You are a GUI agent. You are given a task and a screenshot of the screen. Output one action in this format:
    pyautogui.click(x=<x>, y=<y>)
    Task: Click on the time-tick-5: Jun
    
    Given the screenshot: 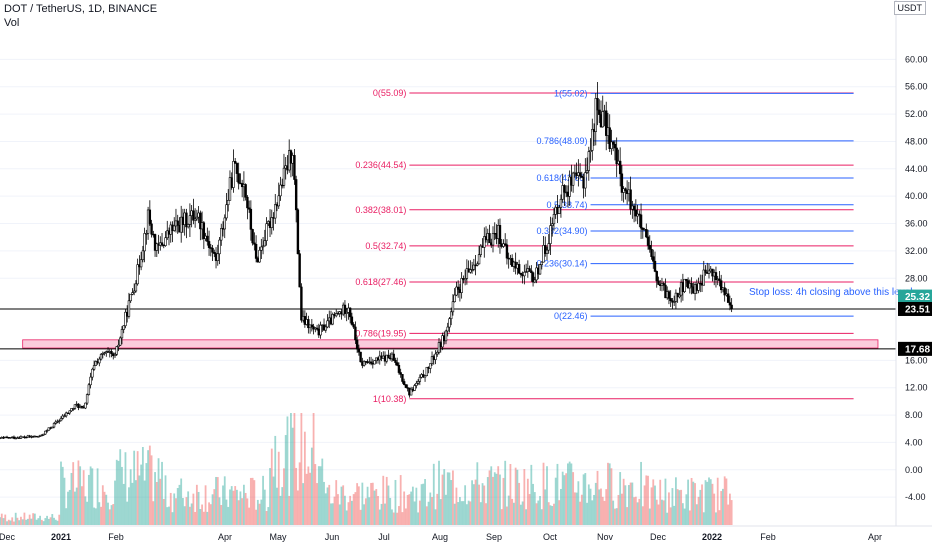 What is the action you would take?
    pyautogui.click(x=332, y=537)
    